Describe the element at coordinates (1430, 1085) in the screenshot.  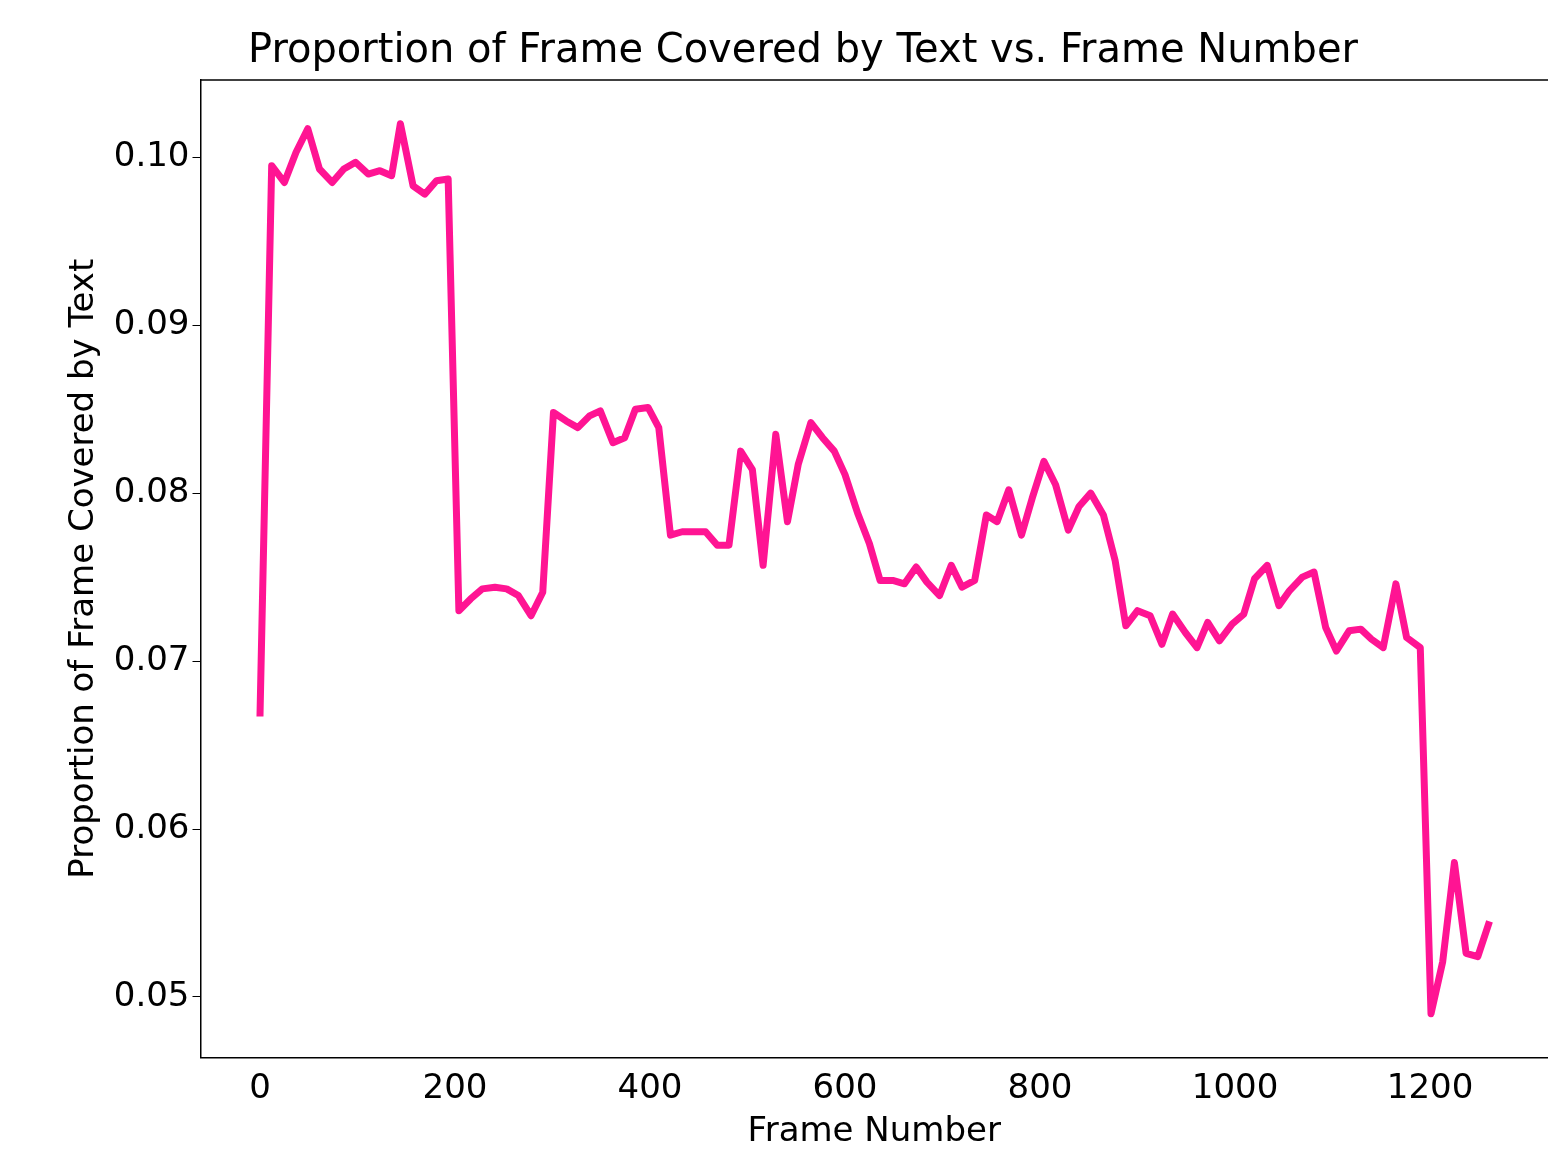
I see `x-tick-label: 1200` at that location.